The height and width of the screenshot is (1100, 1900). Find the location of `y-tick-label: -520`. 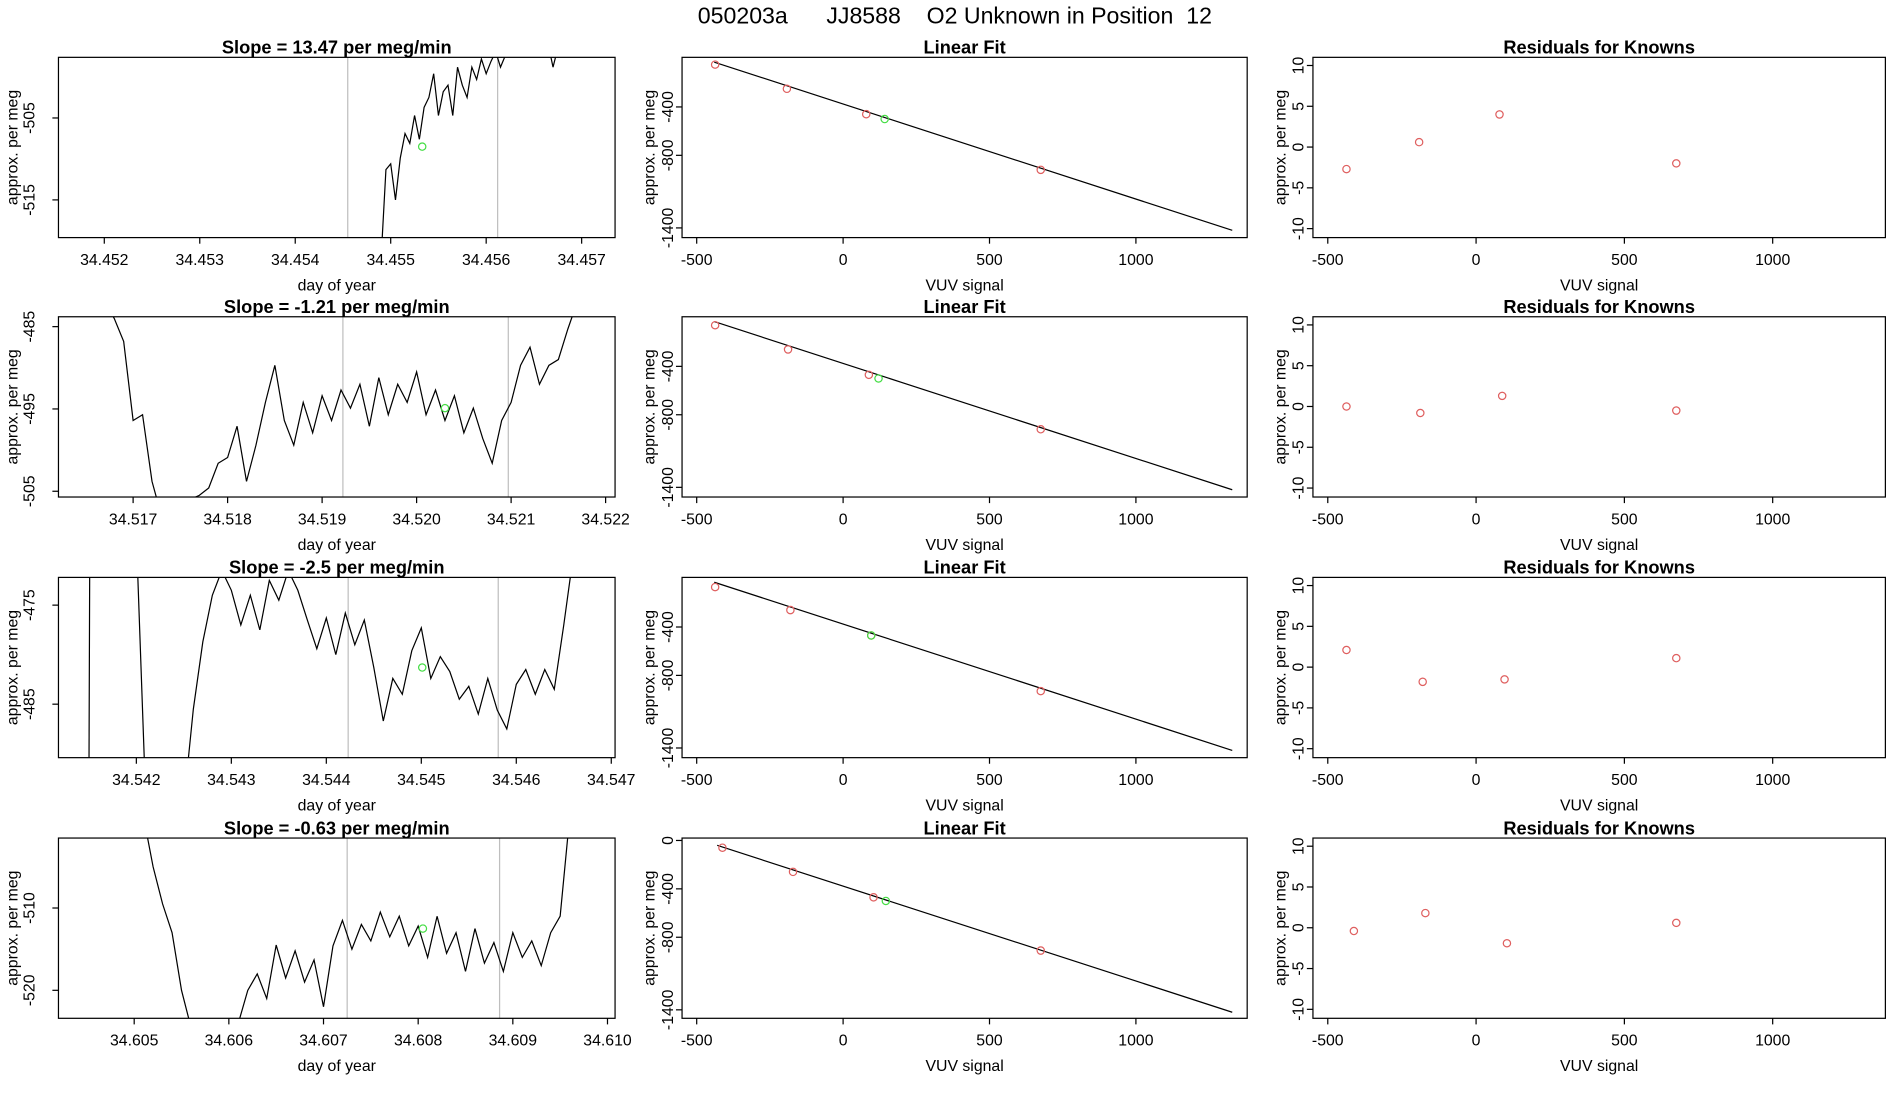

y-tick-label: -520 is located at coordinates (30, 990).